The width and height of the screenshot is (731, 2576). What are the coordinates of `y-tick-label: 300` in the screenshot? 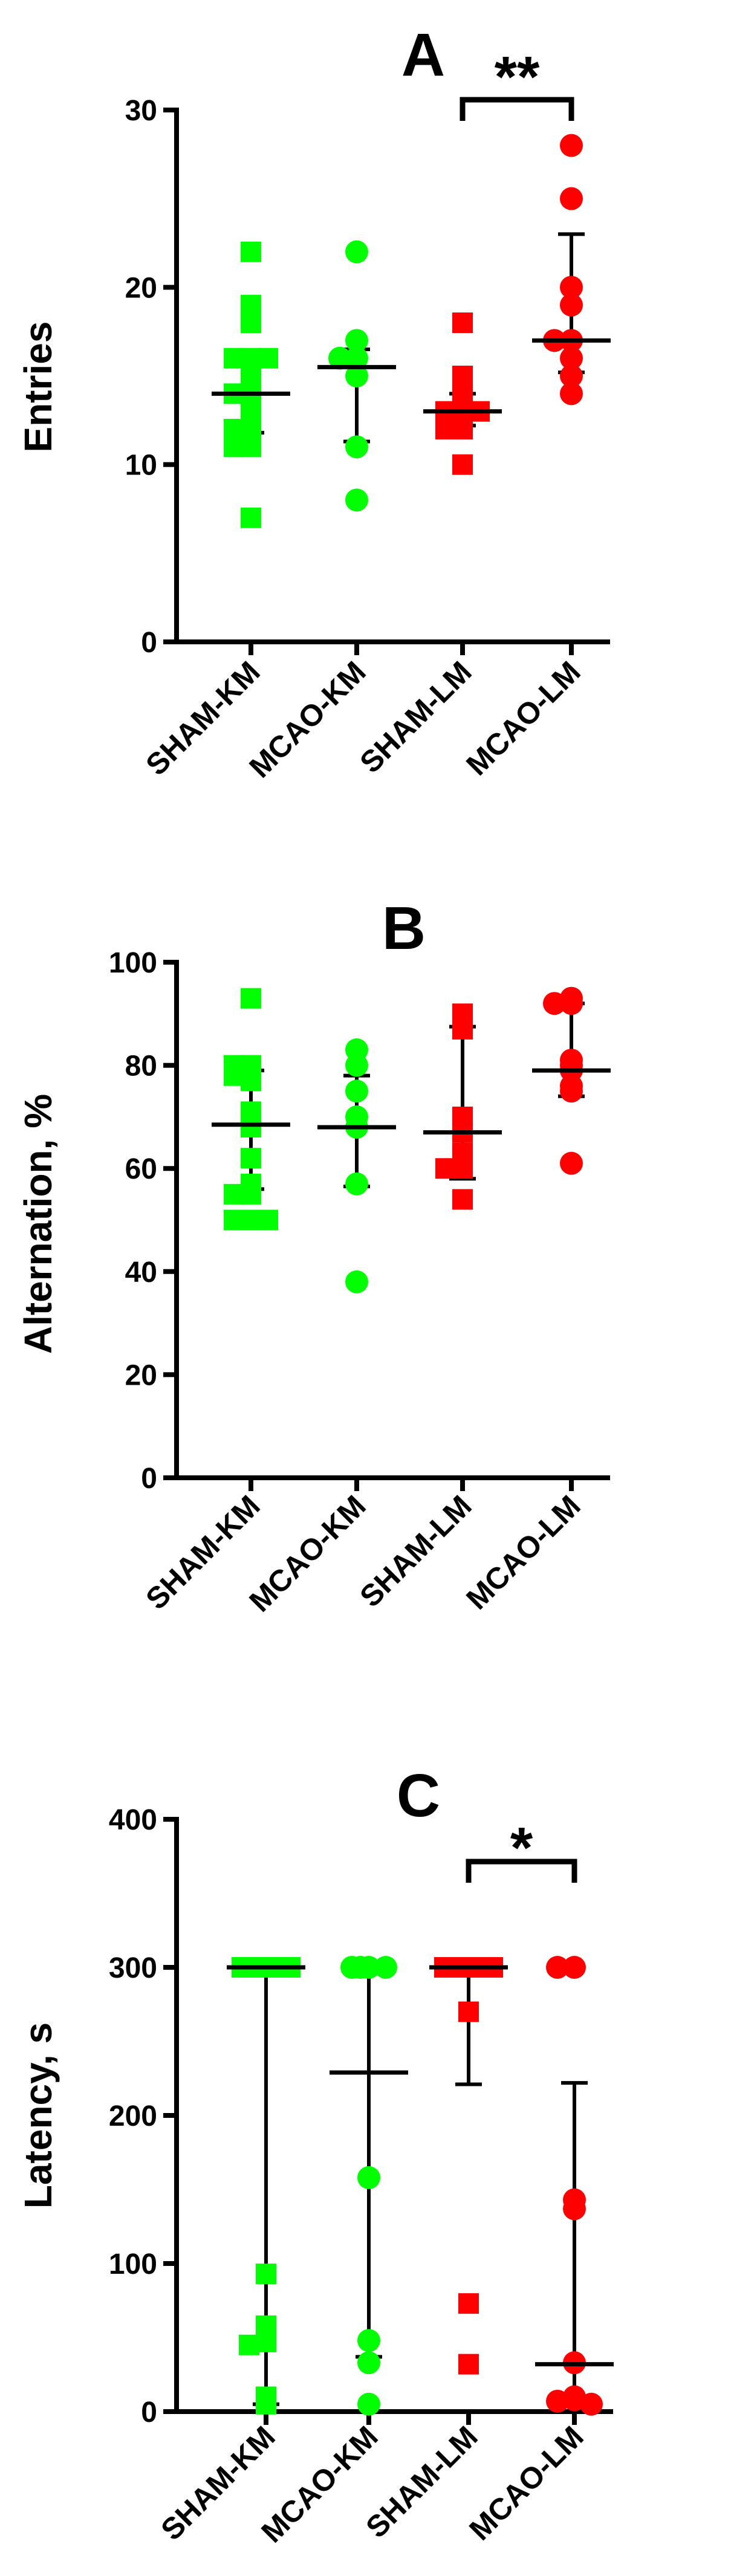 It's located at (133, 1968).